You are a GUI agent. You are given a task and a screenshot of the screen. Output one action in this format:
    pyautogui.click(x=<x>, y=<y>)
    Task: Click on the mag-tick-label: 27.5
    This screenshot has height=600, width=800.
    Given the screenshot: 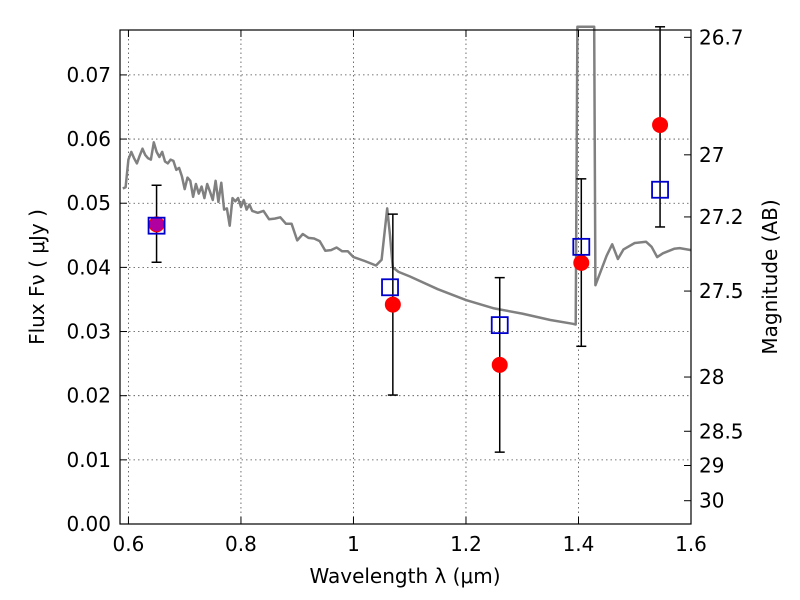 What is the action you would take?
    pyautogui.click(x=721, y=291)
    